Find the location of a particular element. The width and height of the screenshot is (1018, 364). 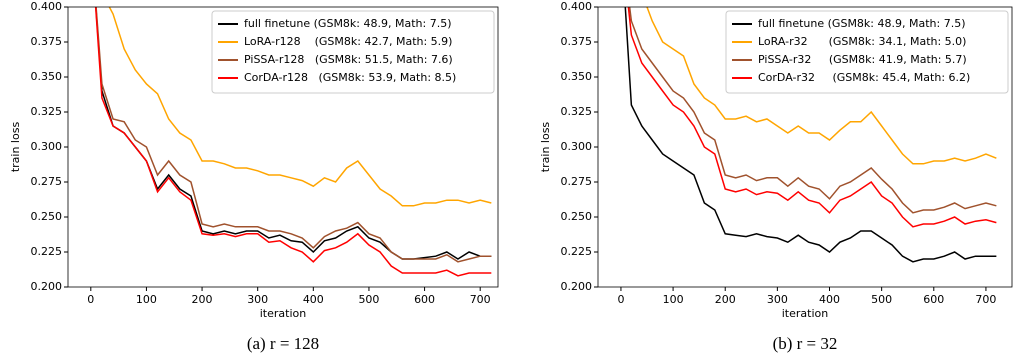

legend-label: PiSSA-r128 (GSM8k: 51.5, Math: 7.6) is located at coordinates (348, 59).